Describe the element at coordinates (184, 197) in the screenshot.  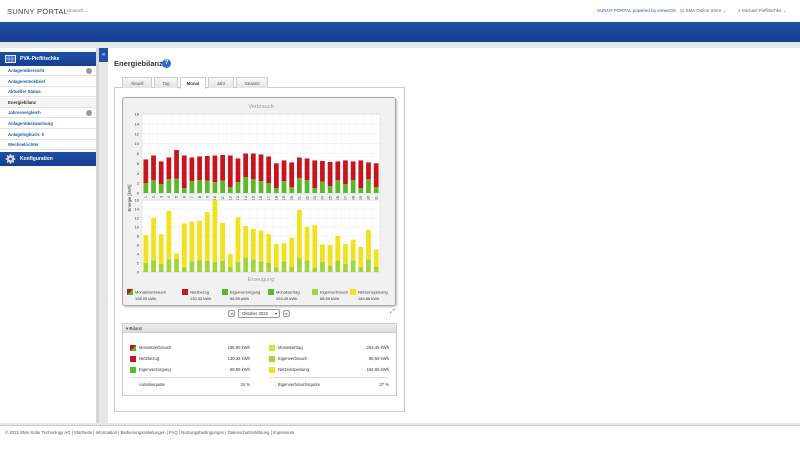
I see `x-tick-label: 6` at that location.